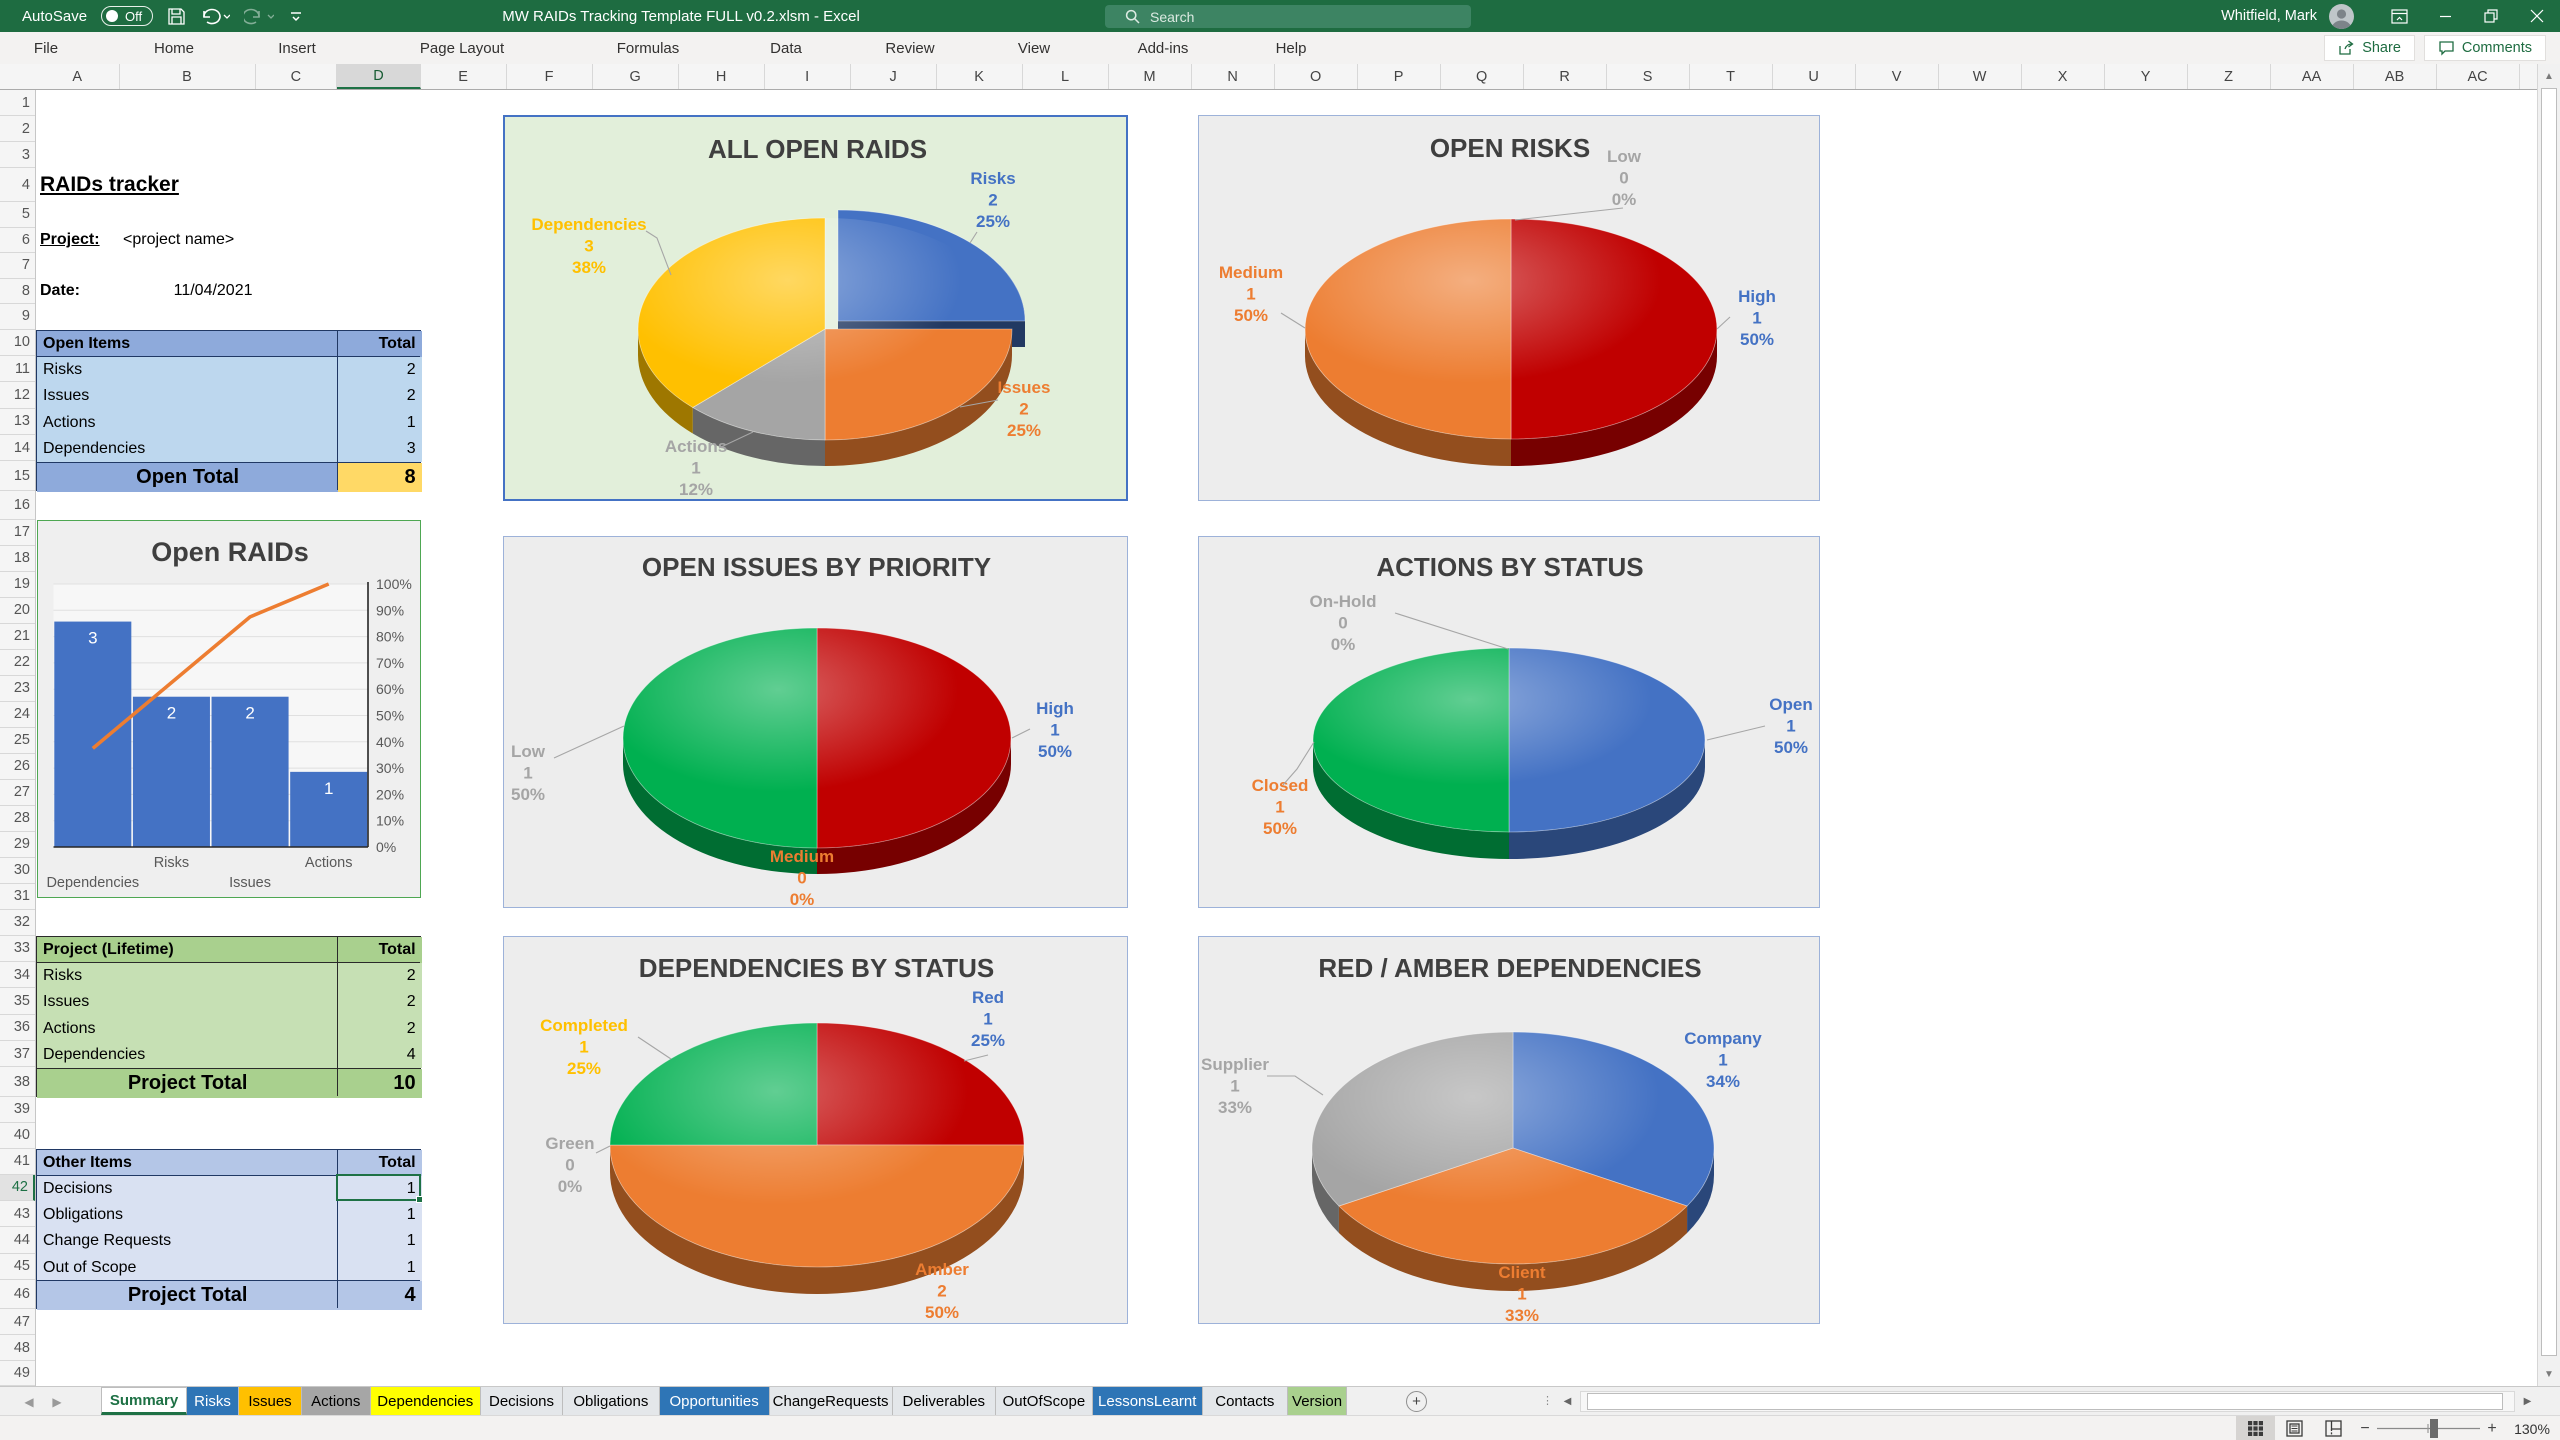 The height and width of the screenshot is (1440, 2560). Describe the element at coordinates (379, 76) in the screenshot. I see `column-header-D: D` at that location.